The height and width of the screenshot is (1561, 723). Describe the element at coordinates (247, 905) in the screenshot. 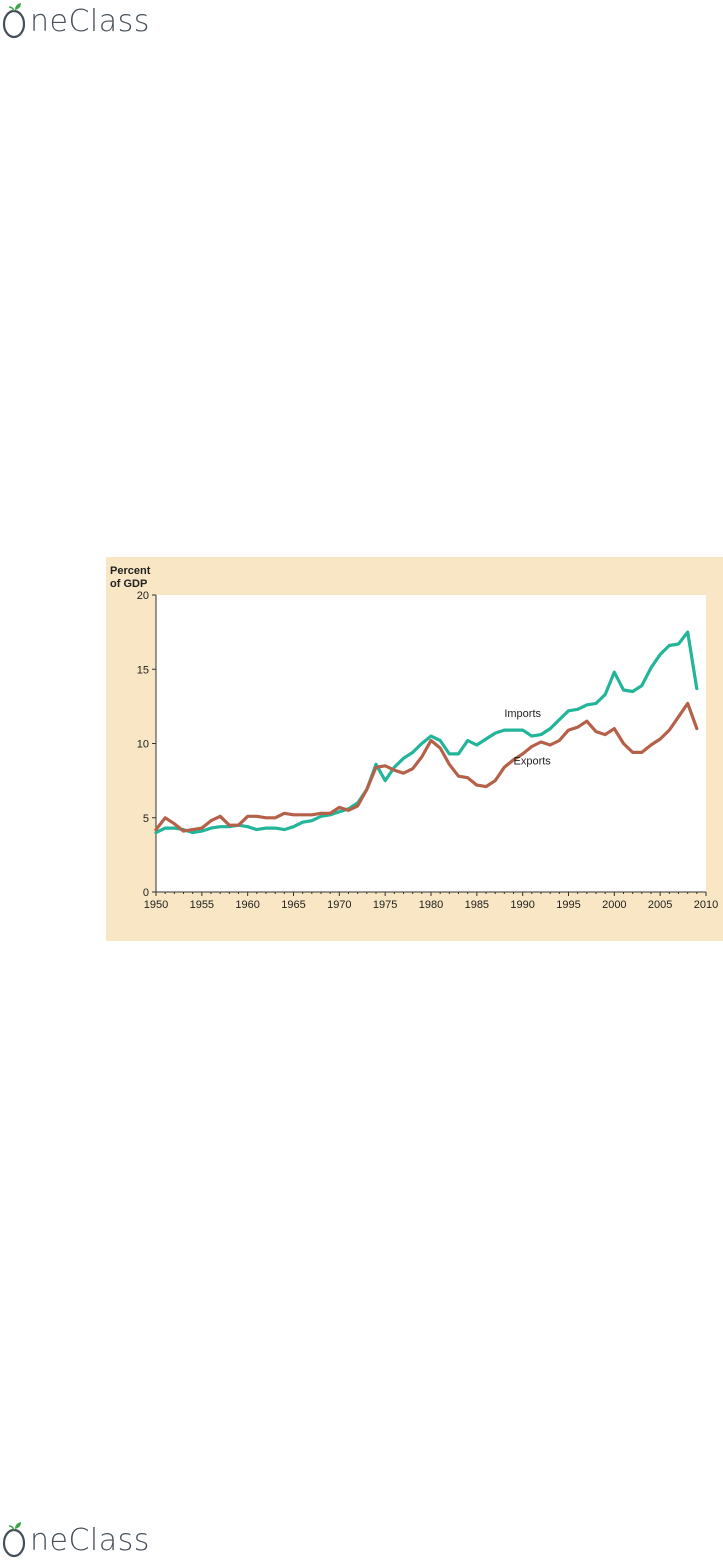

I see `x-tick-label: 1960` at that location.